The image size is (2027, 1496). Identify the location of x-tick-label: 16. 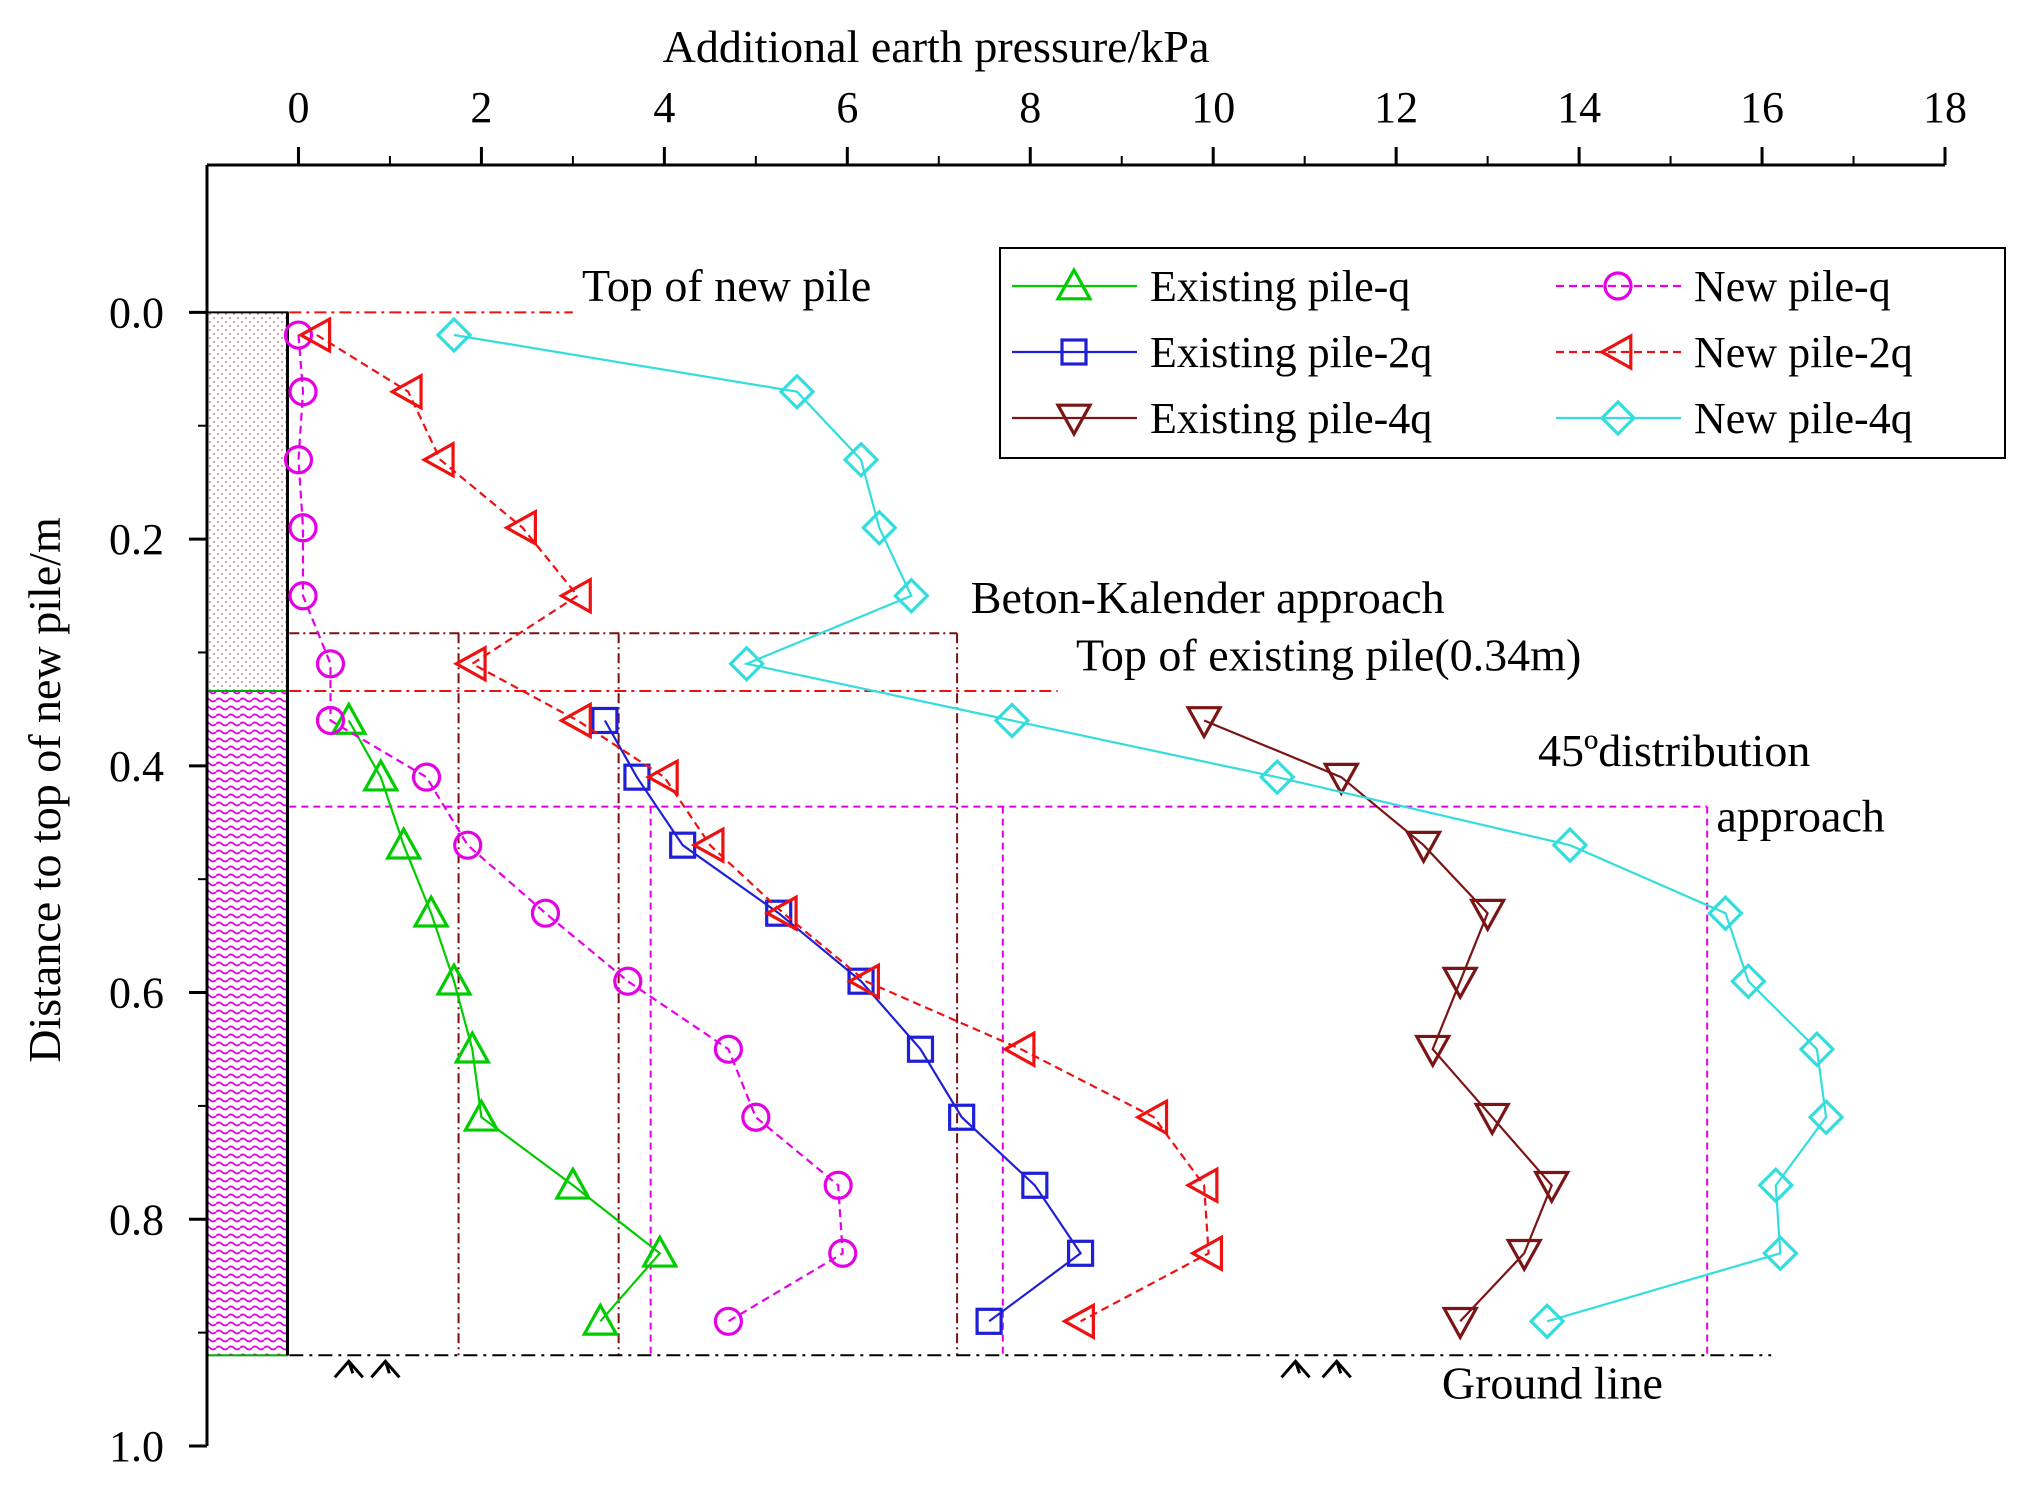
(1762, 107).